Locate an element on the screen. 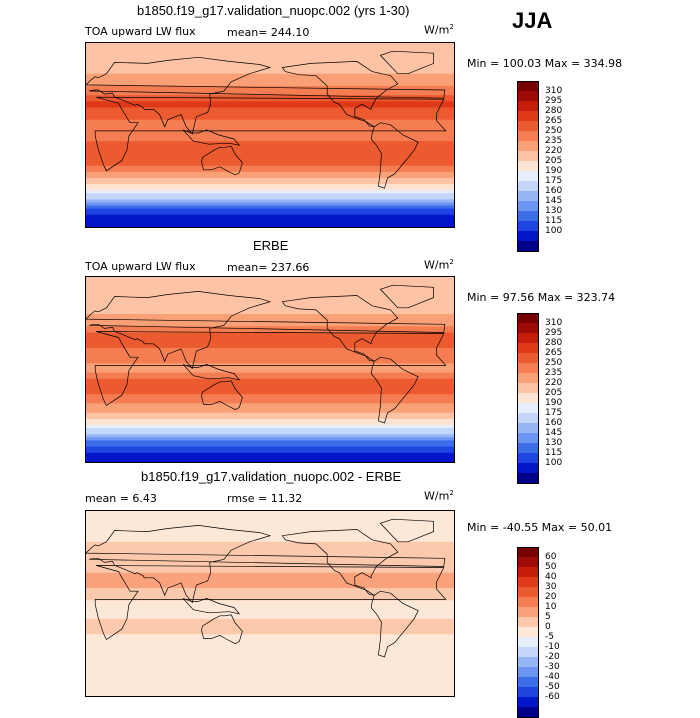 The width and height of the screenshot is (700, 718). panel-3-mean: mean = 6.43 is located at coordinates (121, 498).